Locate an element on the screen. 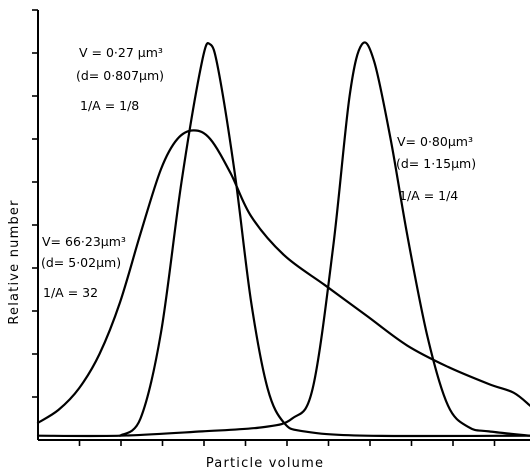 The image size is (530, 471). annotation-volume: V = 0·27 µm³ is located at coordinates (121, 52).